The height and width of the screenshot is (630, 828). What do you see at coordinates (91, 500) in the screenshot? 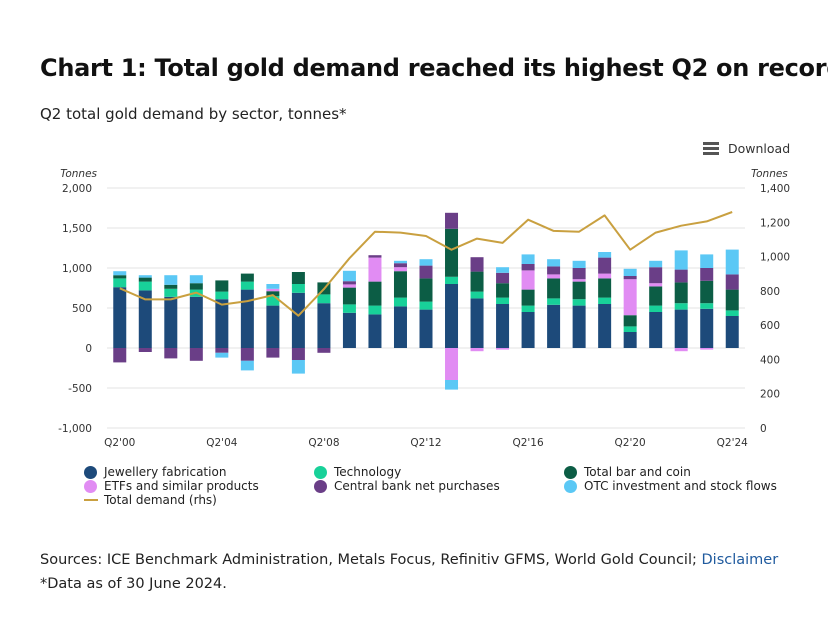
I see `legend-line-swatch` at bounding box center [91, 500].